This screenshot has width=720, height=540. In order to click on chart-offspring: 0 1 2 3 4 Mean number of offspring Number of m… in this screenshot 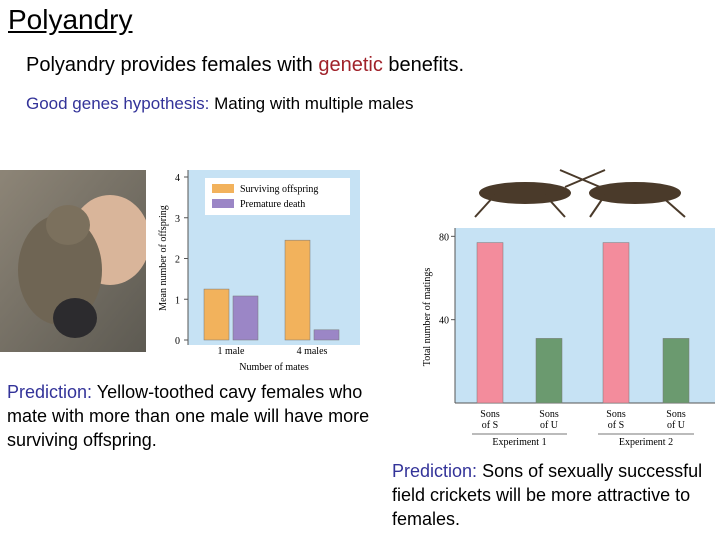, I will do `click(259, 271)`.